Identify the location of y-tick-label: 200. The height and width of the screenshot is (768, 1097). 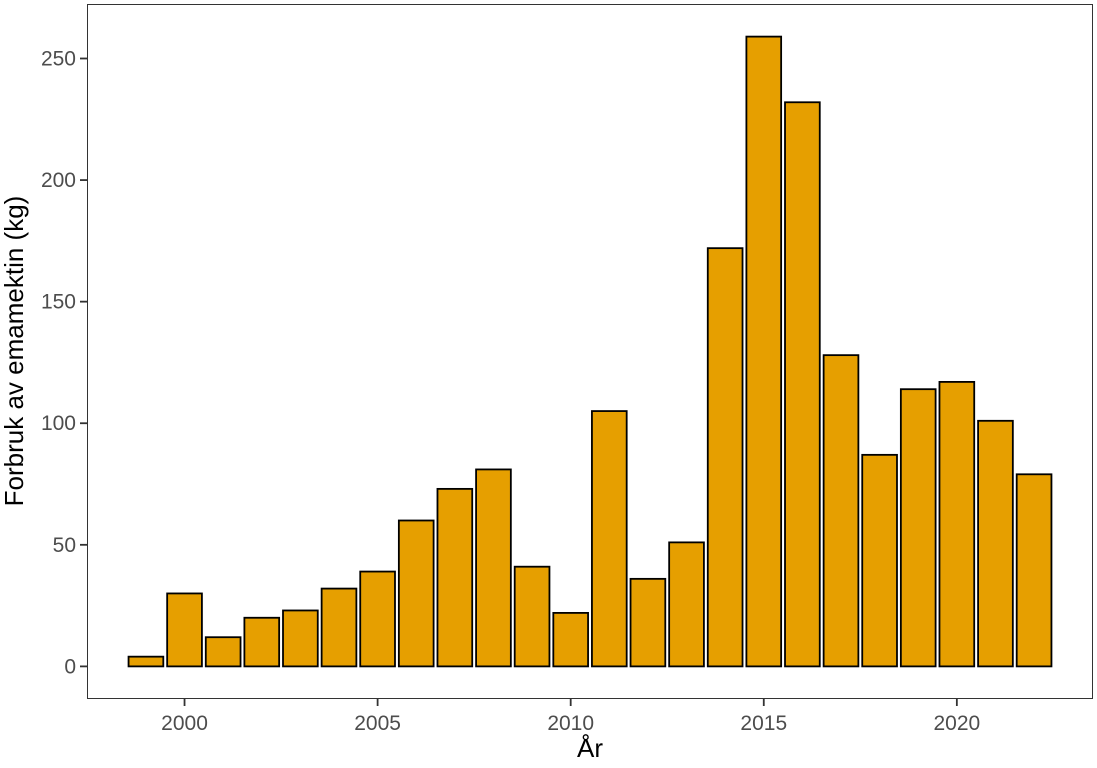
(58, 180).